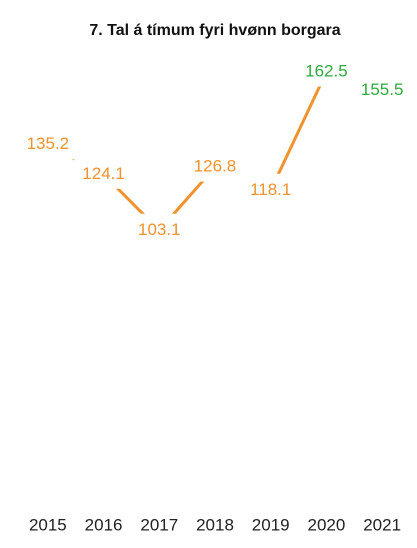 Image resolution: width=417 pixels, height=548 pixels. I want to click on value-label: 118.1, so click(270, 189).